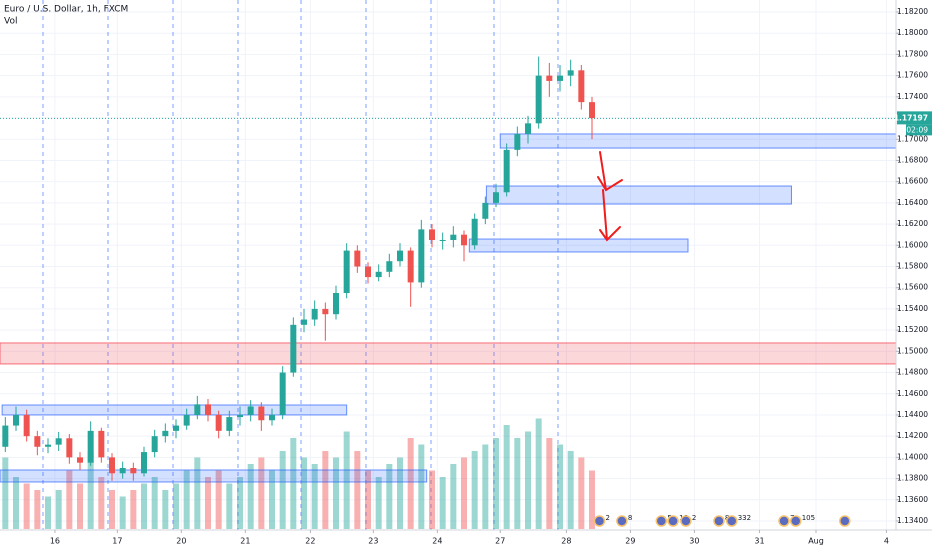 The width and height of the screenshot is (932, 550). What do you see at coordinates (500, 541) in the screenshot?
I see `x-tick-label: 27` at bounding box center [500, 541].